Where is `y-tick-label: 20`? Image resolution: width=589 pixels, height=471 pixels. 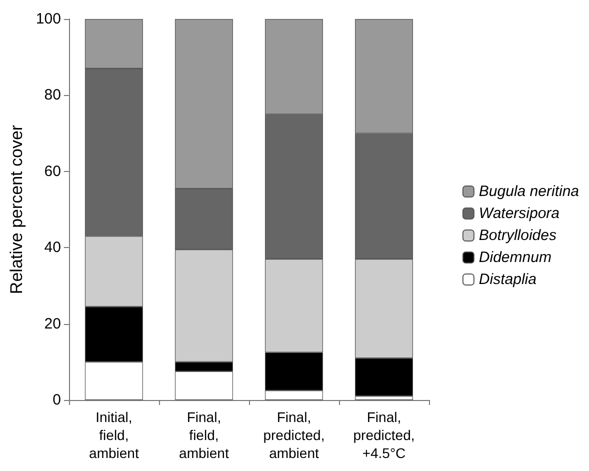 y-tick-label: 20 is located at coordinates (52, 323).